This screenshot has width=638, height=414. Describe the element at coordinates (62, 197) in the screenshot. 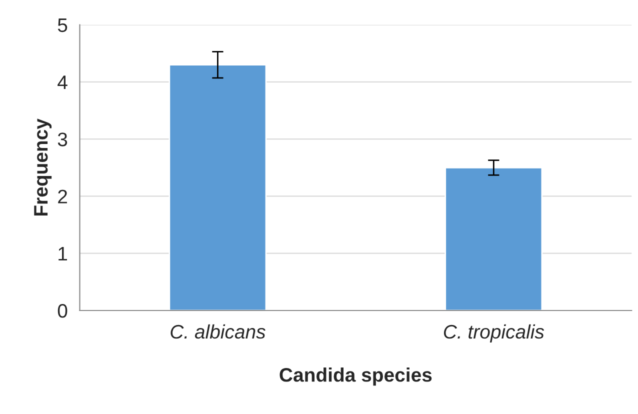

I see `y-tick-label: 2` at that location.